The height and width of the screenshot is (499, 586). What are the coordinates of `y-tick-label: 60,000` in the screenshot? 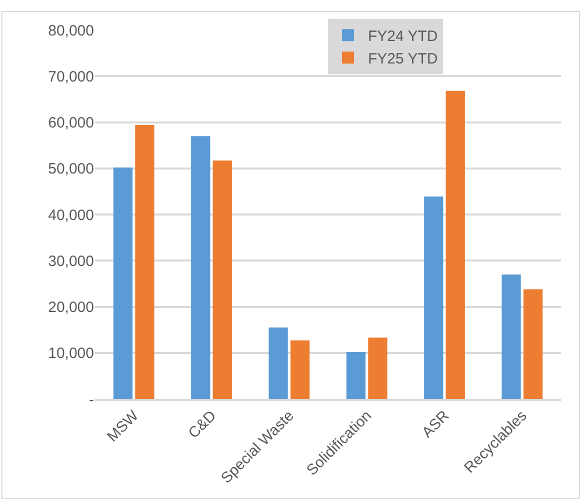 It's located at (71, 123).